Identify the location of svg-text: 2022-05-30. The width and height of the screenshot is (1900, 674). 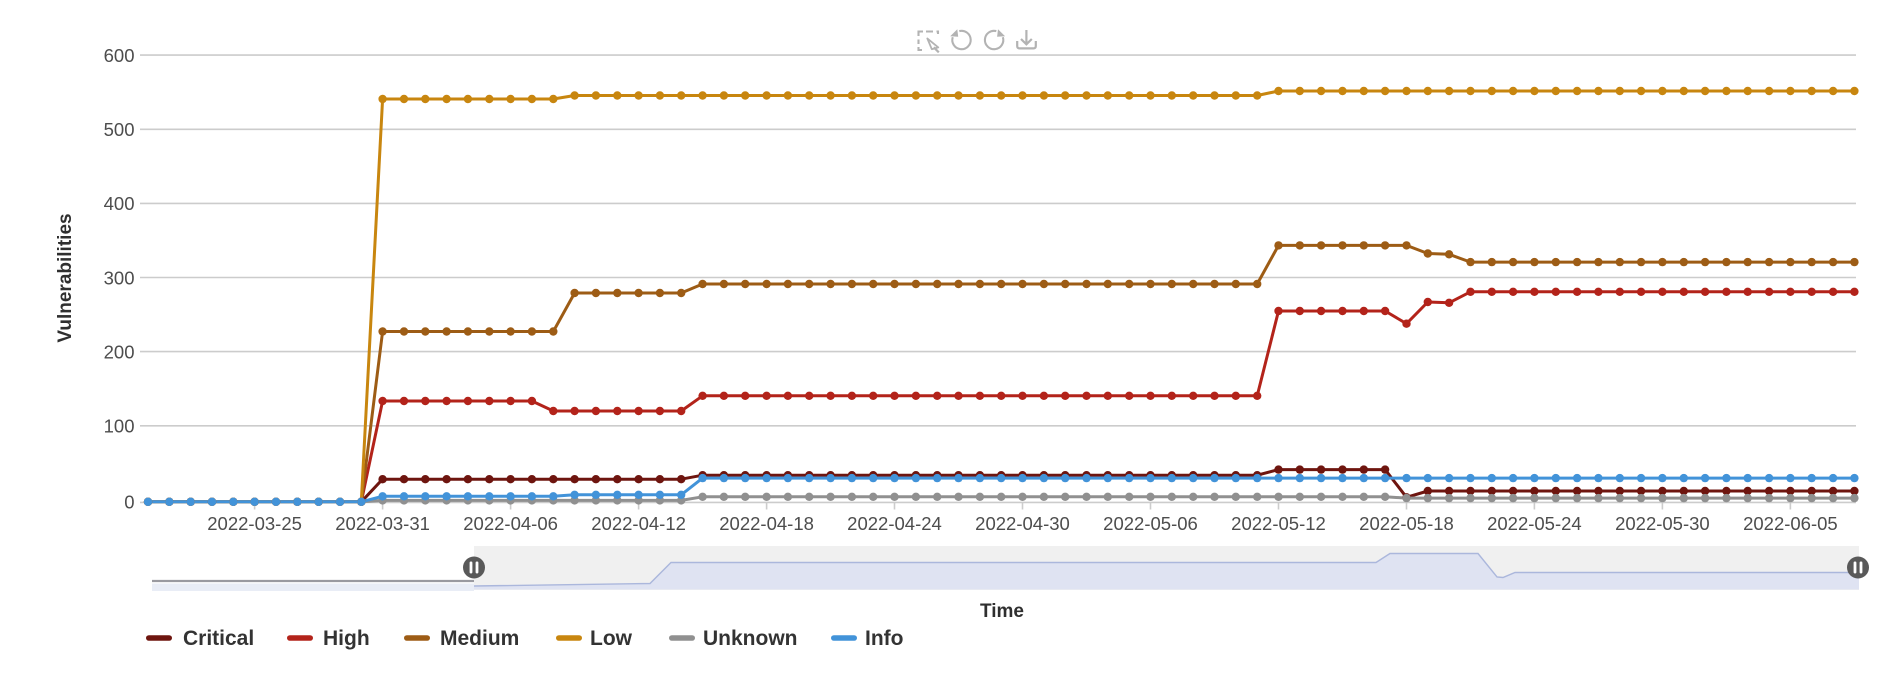
(1662, 523).